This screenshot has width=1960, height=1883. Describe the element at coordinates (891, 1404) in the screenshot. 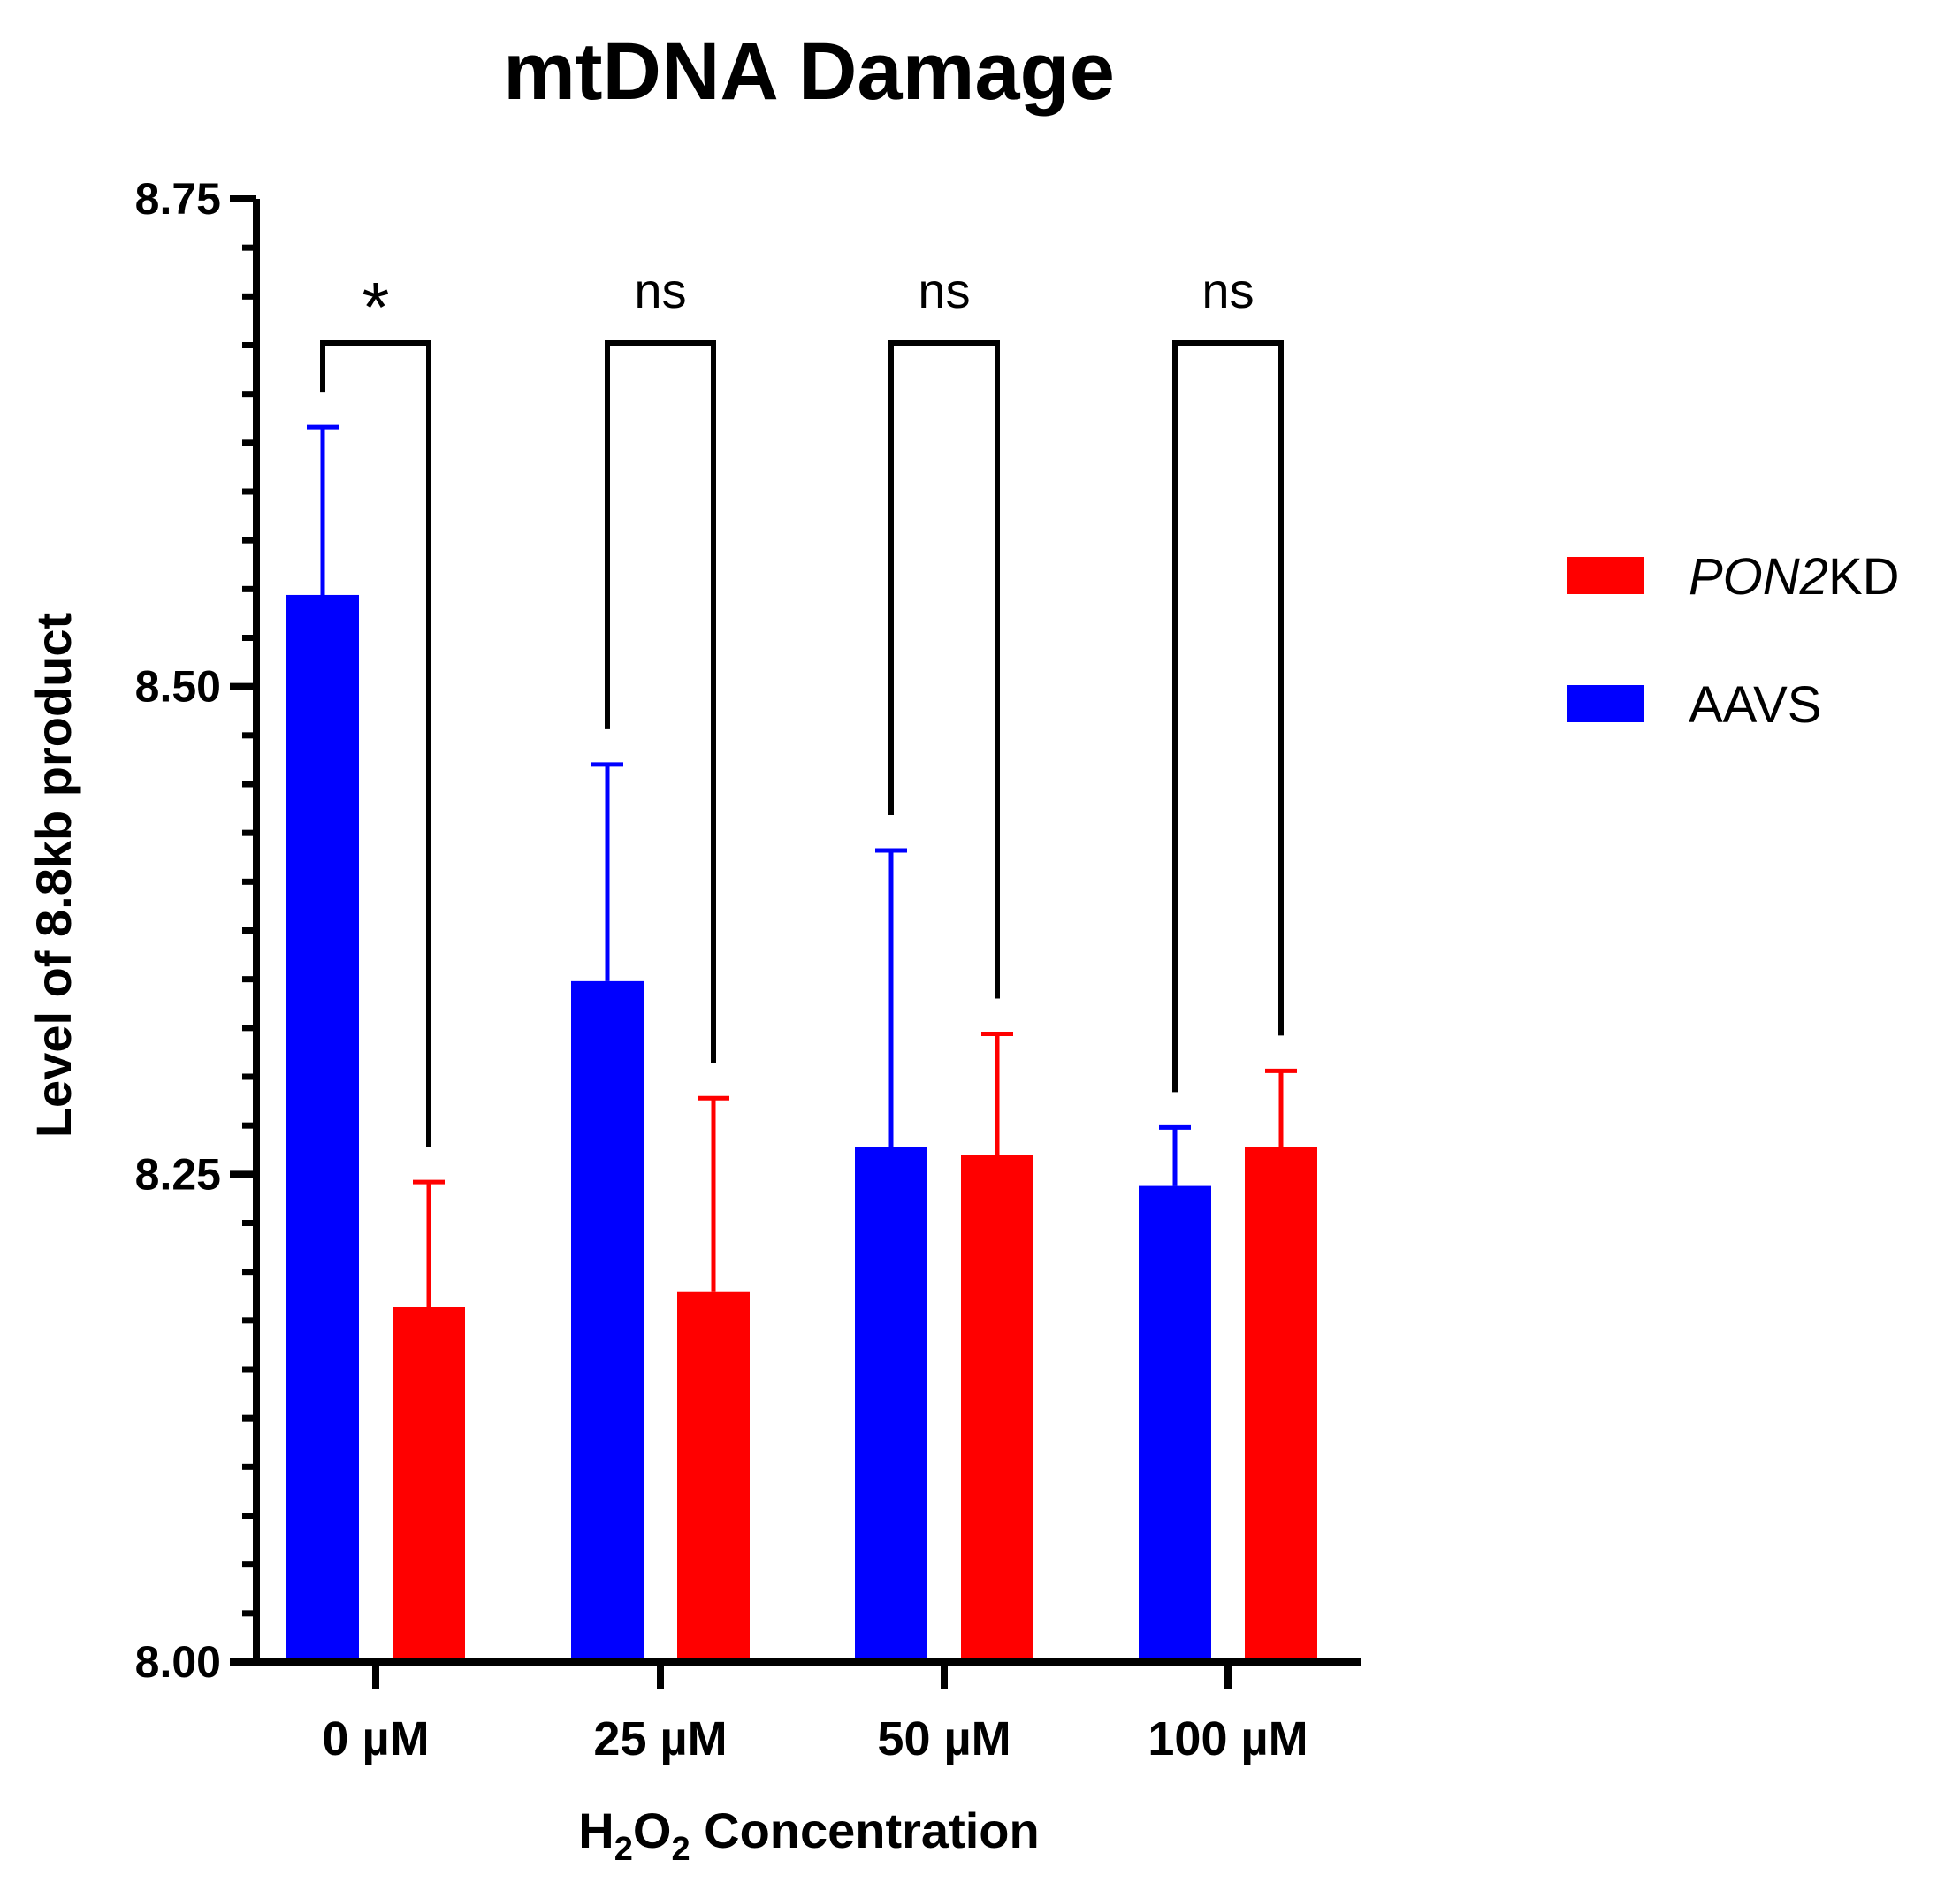

I see `bar-aavs-50-m` at that location.